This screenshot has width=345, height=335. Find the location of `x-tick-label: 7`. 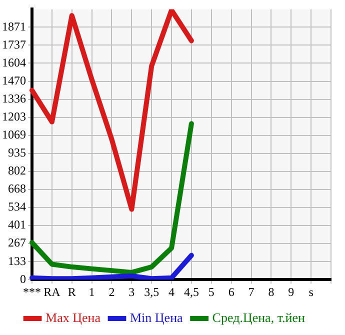

x-tick-label: 7 is located at coordinates (251, 291).